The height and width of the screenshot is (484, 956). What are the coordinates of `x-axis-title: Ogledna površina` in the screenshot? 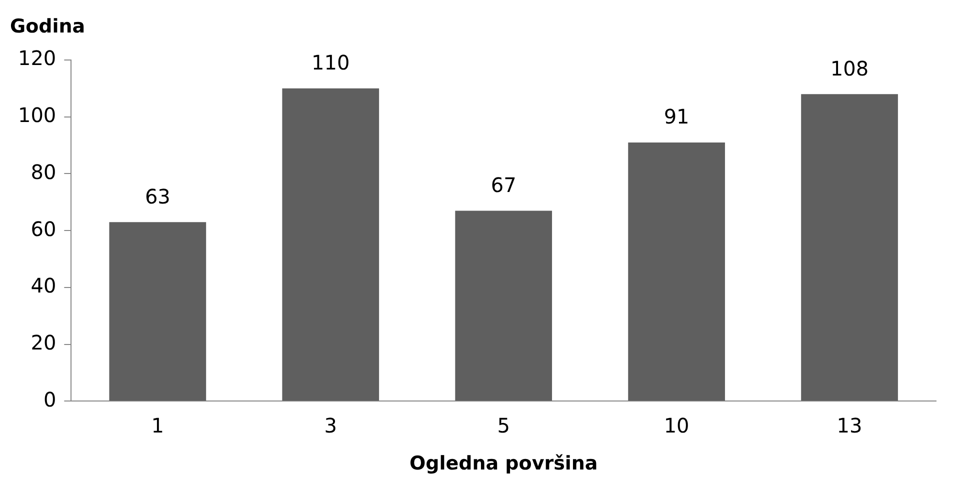 It's located at (503, 463).